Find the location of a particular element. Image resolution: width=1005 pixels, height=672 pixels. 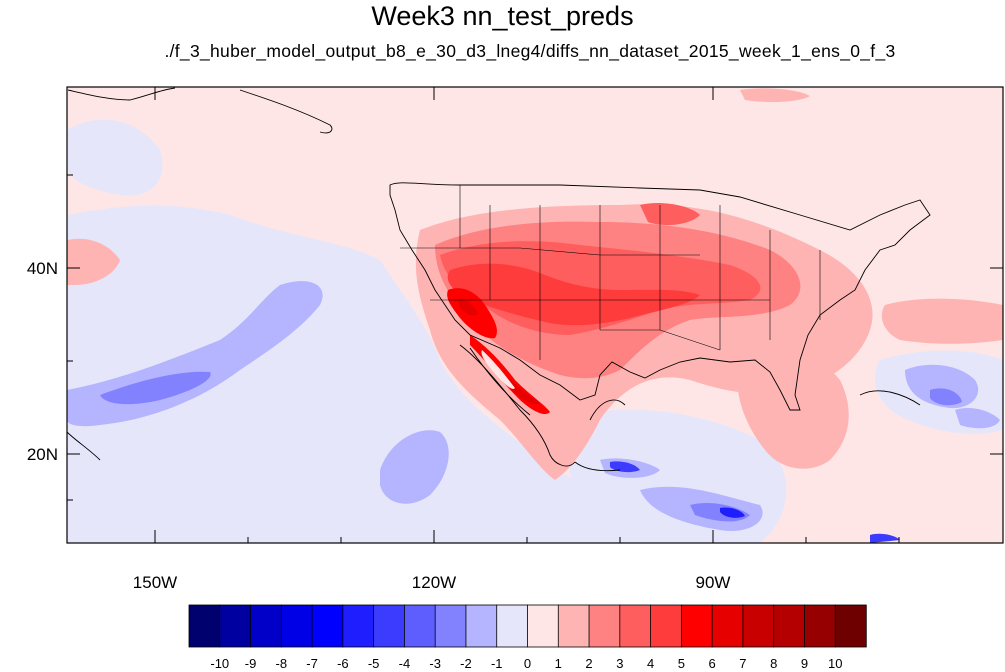

lon-label-150w: 150W is located at coordinates (155, 582).